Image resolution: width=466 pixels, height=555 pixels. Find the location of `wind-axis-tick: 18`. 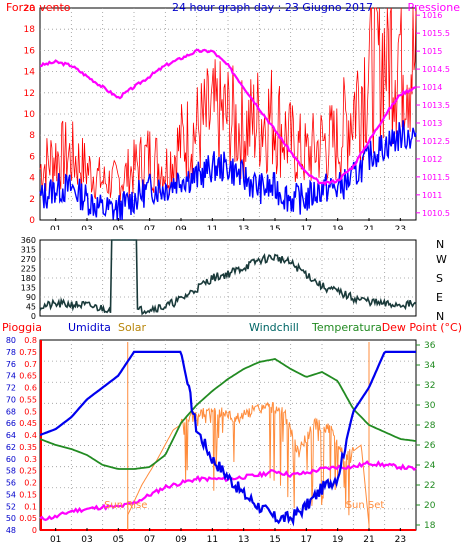

wind-axis-tick: 18 is located at coordinates (30, 30).